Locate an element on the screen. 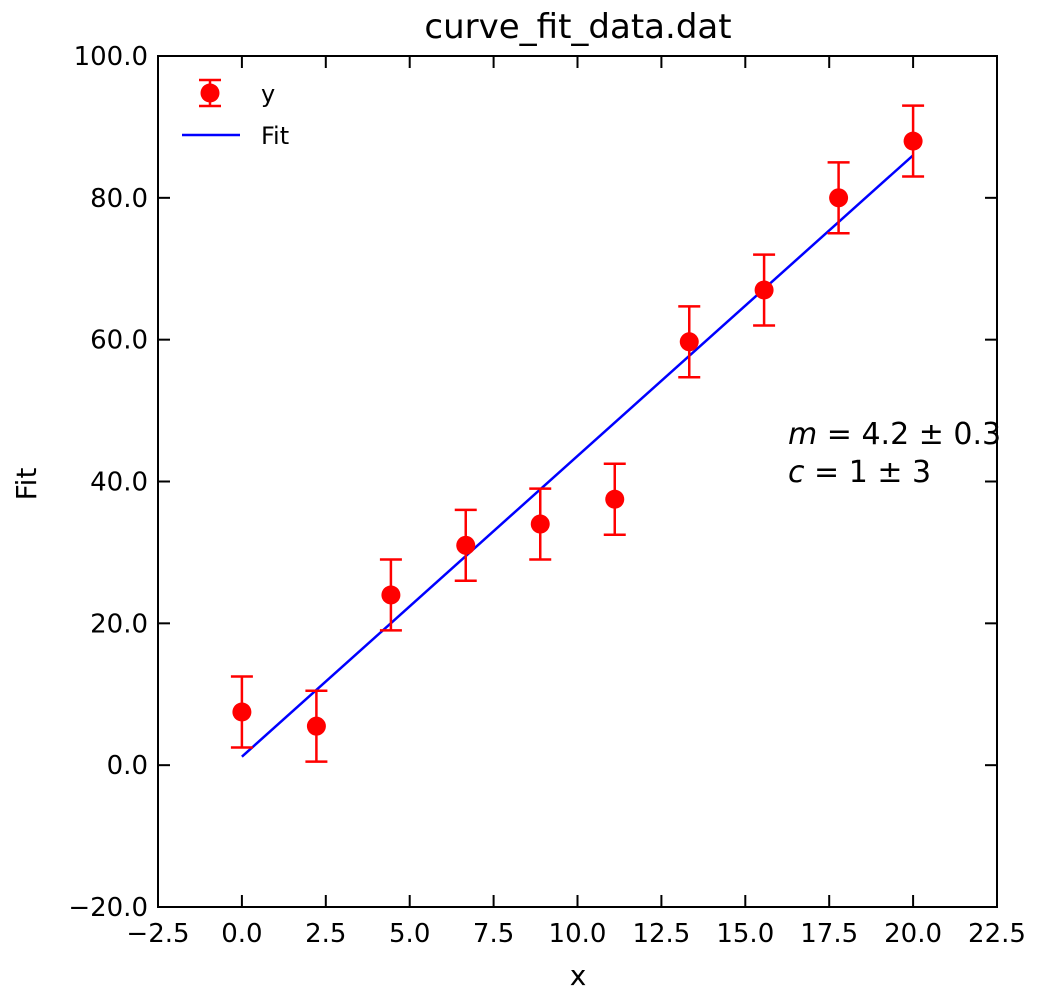 The width and height of the screenshot is (1040, 1000). x-tick-label: 17.5 is located at coordinates (829, 934).